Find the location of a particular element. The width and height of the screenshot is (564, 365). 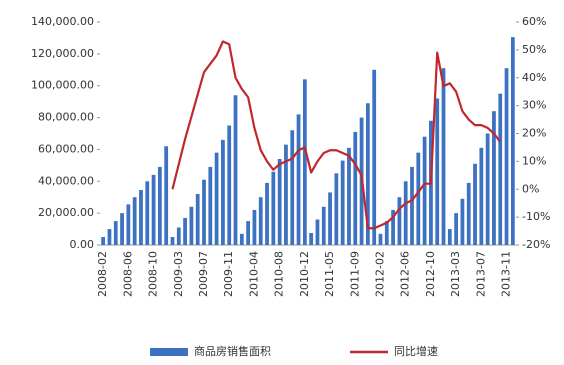

y2-tick-label: 50% is located at coordinates (534, 49).